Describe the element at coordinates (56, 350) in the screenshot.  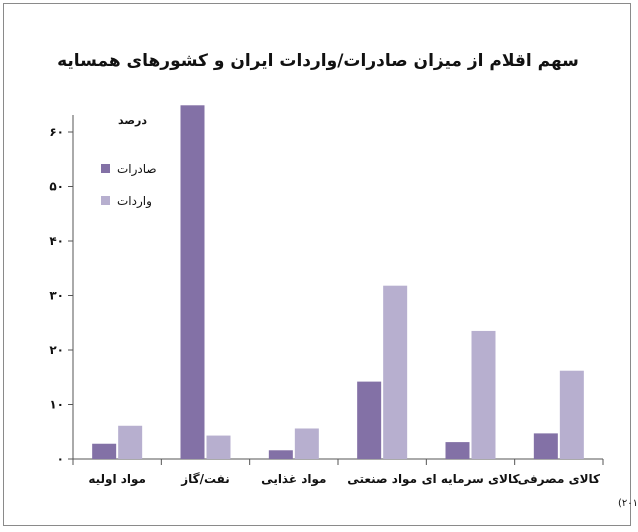
I see `y-tick-label: ۲۰` at that location.